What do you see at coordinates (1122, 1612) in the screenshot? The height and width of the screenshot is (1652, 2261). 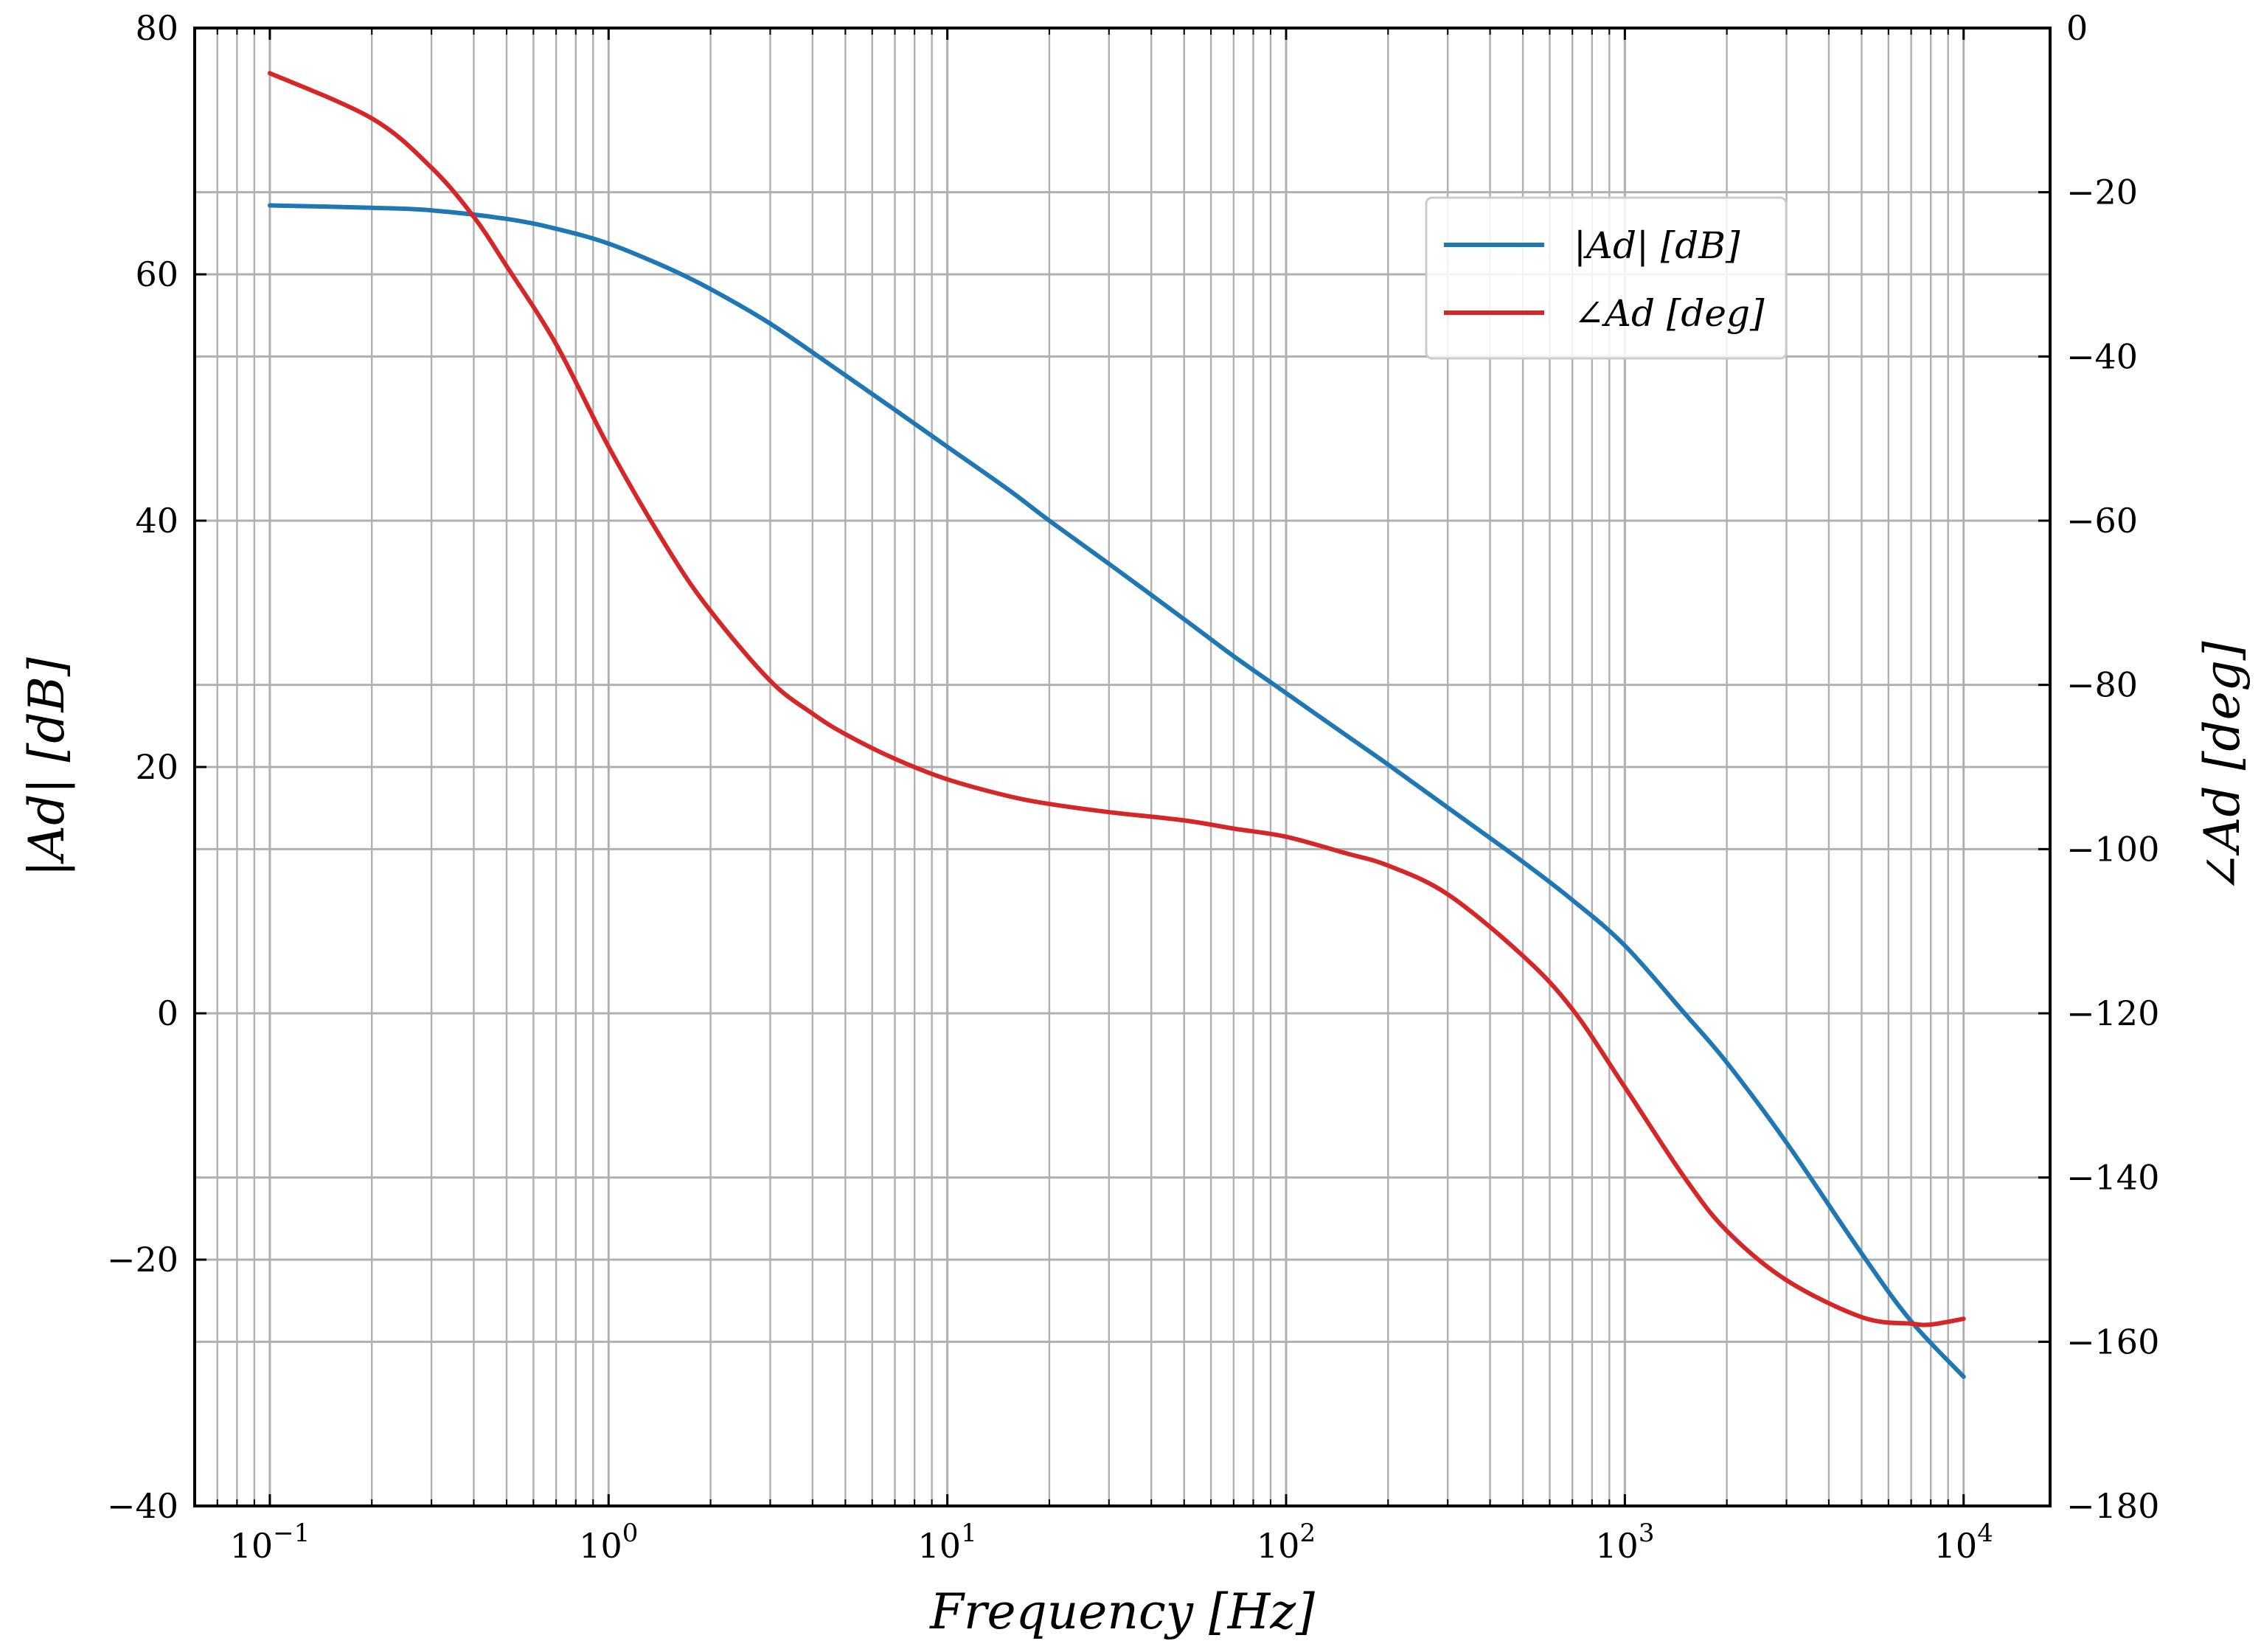 I see `x-axis-title: Frequency [Hz]` at bounding box center [1122, 1612].